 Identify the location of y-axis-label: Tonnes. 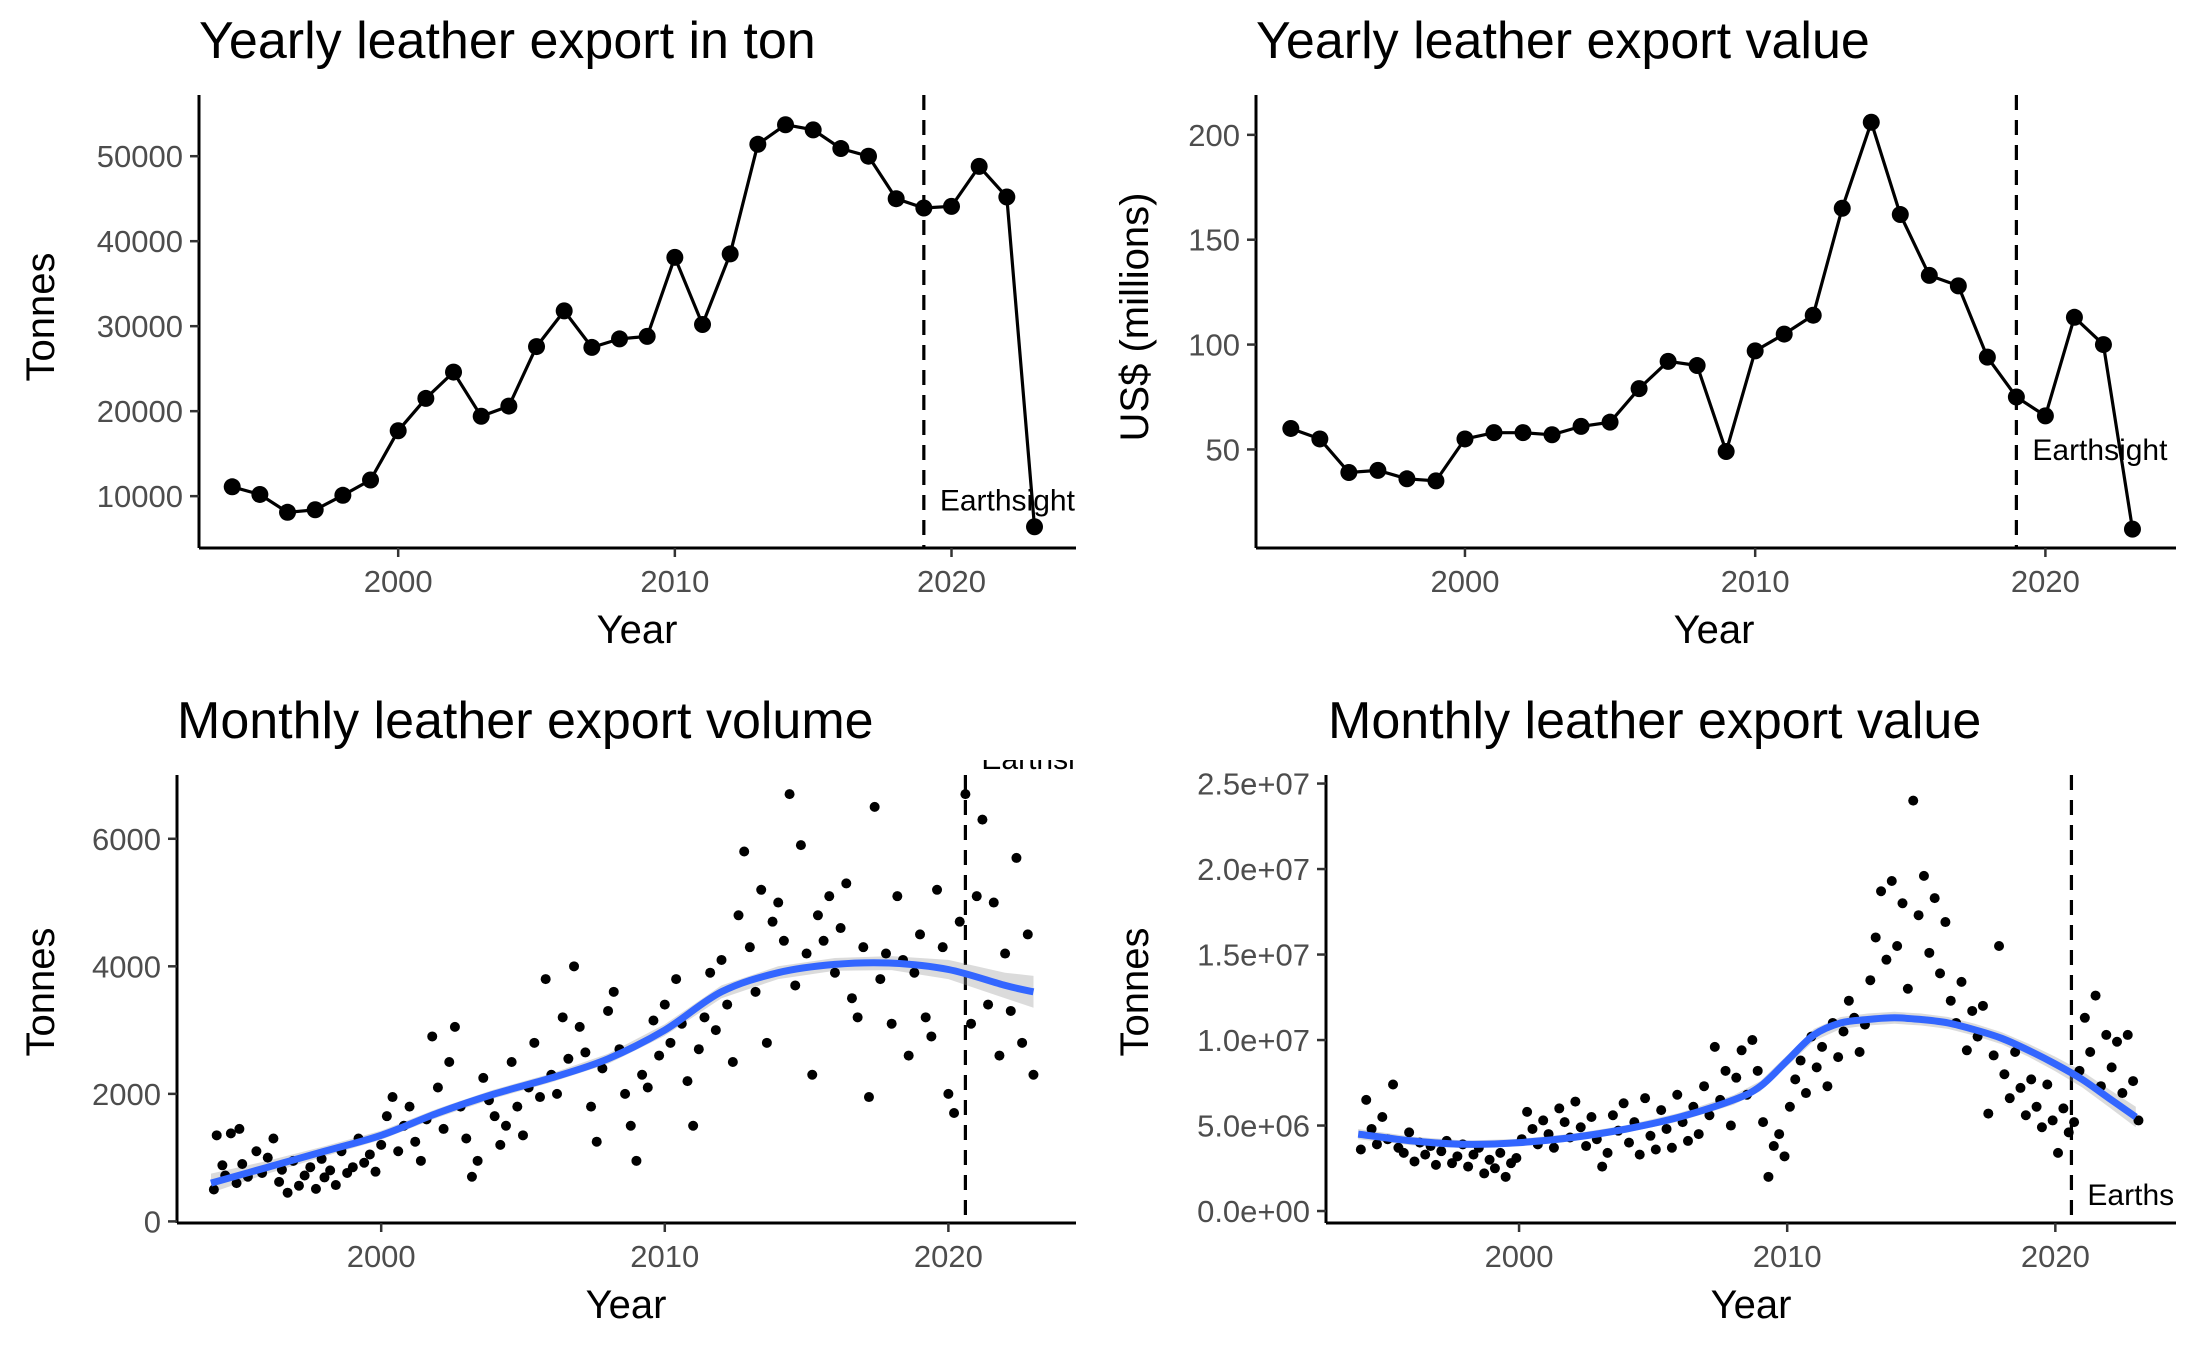
(1135, 992).